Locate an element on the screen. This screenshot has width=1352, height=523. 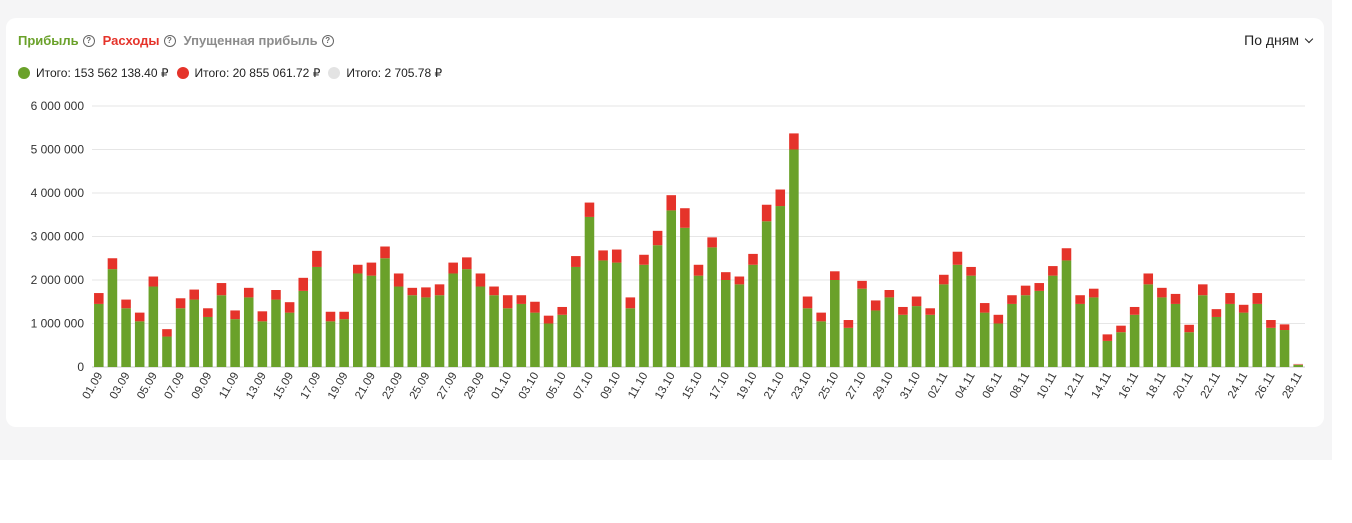
tab-profit: Прибыль ? is located at coordinates (56, 40).